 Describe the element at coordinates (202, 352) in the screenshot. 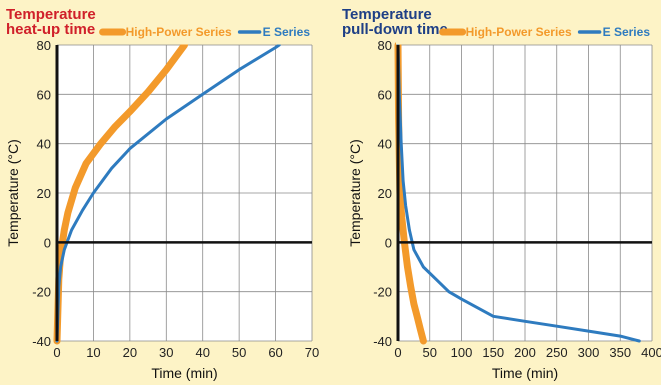

I see `x-tick-label: 40` at that location.